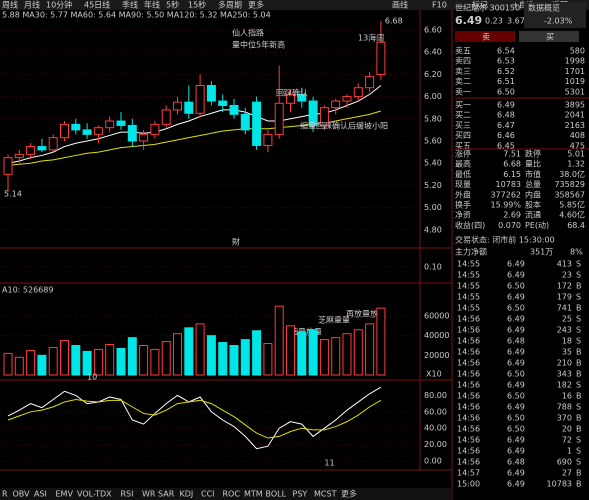 The image size is (589, 500). What do you see at coordinates (65, 494) in the screenshot?
I see `indicator-tab: EMV` at bounding box center [65, 494].